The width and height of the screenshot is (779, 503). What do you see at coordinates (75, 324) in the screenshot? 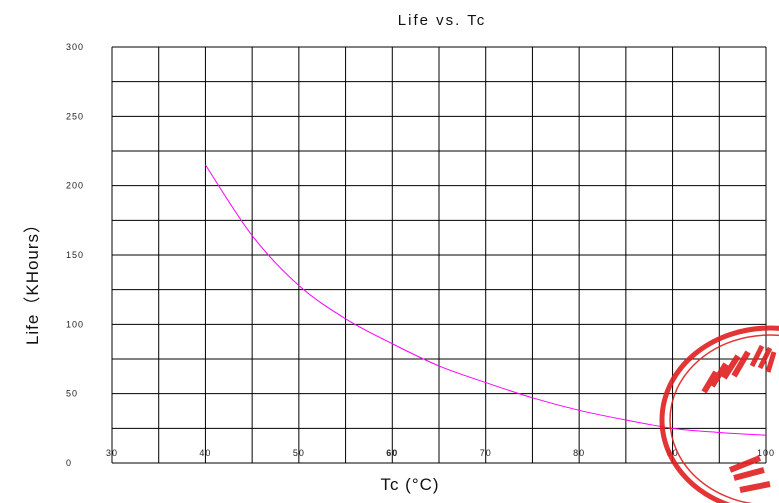
I see `y-tick-label: 100` at bounding box center [75, 324].